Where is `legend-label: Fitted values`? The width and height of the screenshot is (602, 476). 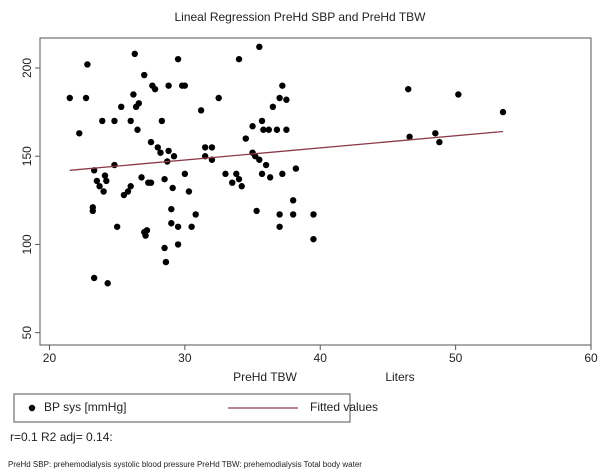 legend-label: Fitted values is located at coordinates (344, 407).